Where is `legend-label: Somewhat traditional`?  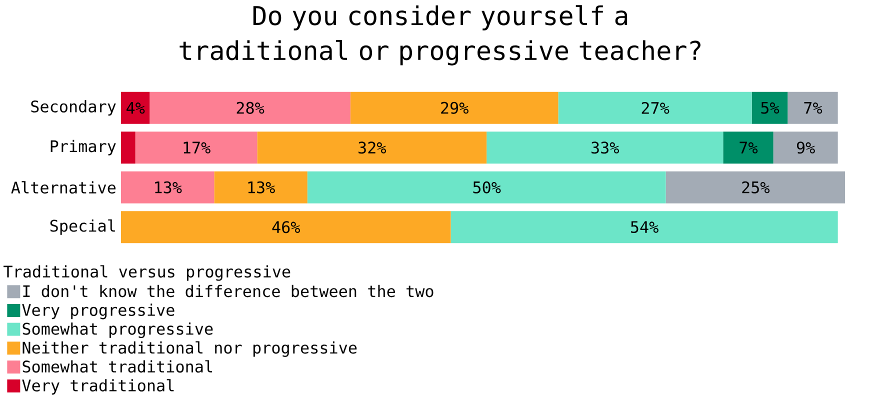 legend-label: Somewhat traditional is located at coordinates (117, 366).